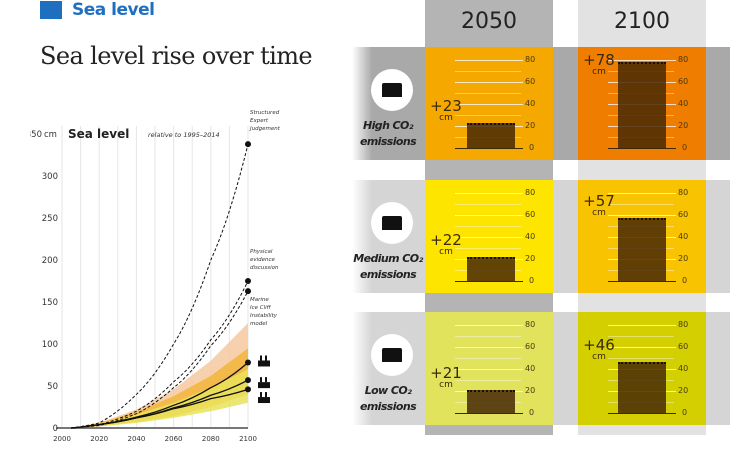 The height and width of the screenshot is (450, 750). What do you see at coordinates (50, 135) in the screenshot?
I see `y-unit-label: cm` at bounding box center [50, 135].